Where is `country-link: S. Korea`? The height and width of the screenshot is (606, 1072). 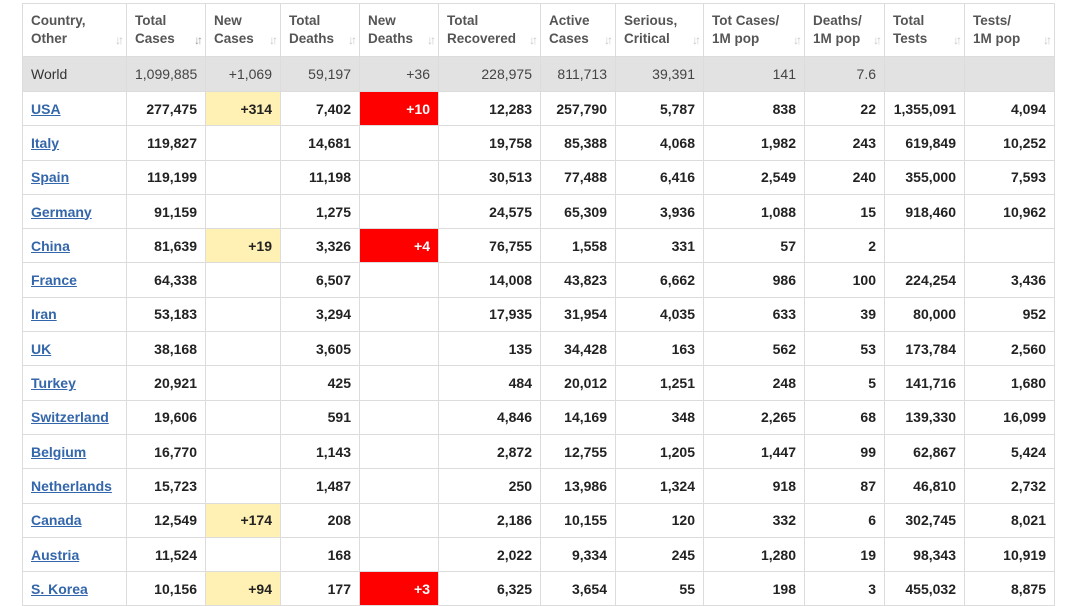
country-link: S. Korea is located at coordinates (59, 588).